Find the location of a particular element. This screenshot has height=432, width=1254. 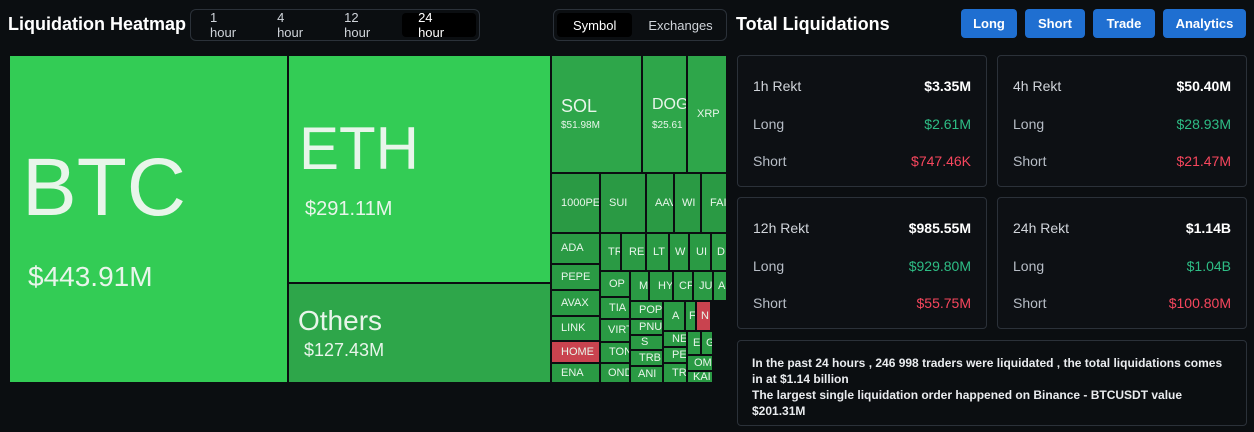

treemap-tile: D is located at coordinates (719, 252).